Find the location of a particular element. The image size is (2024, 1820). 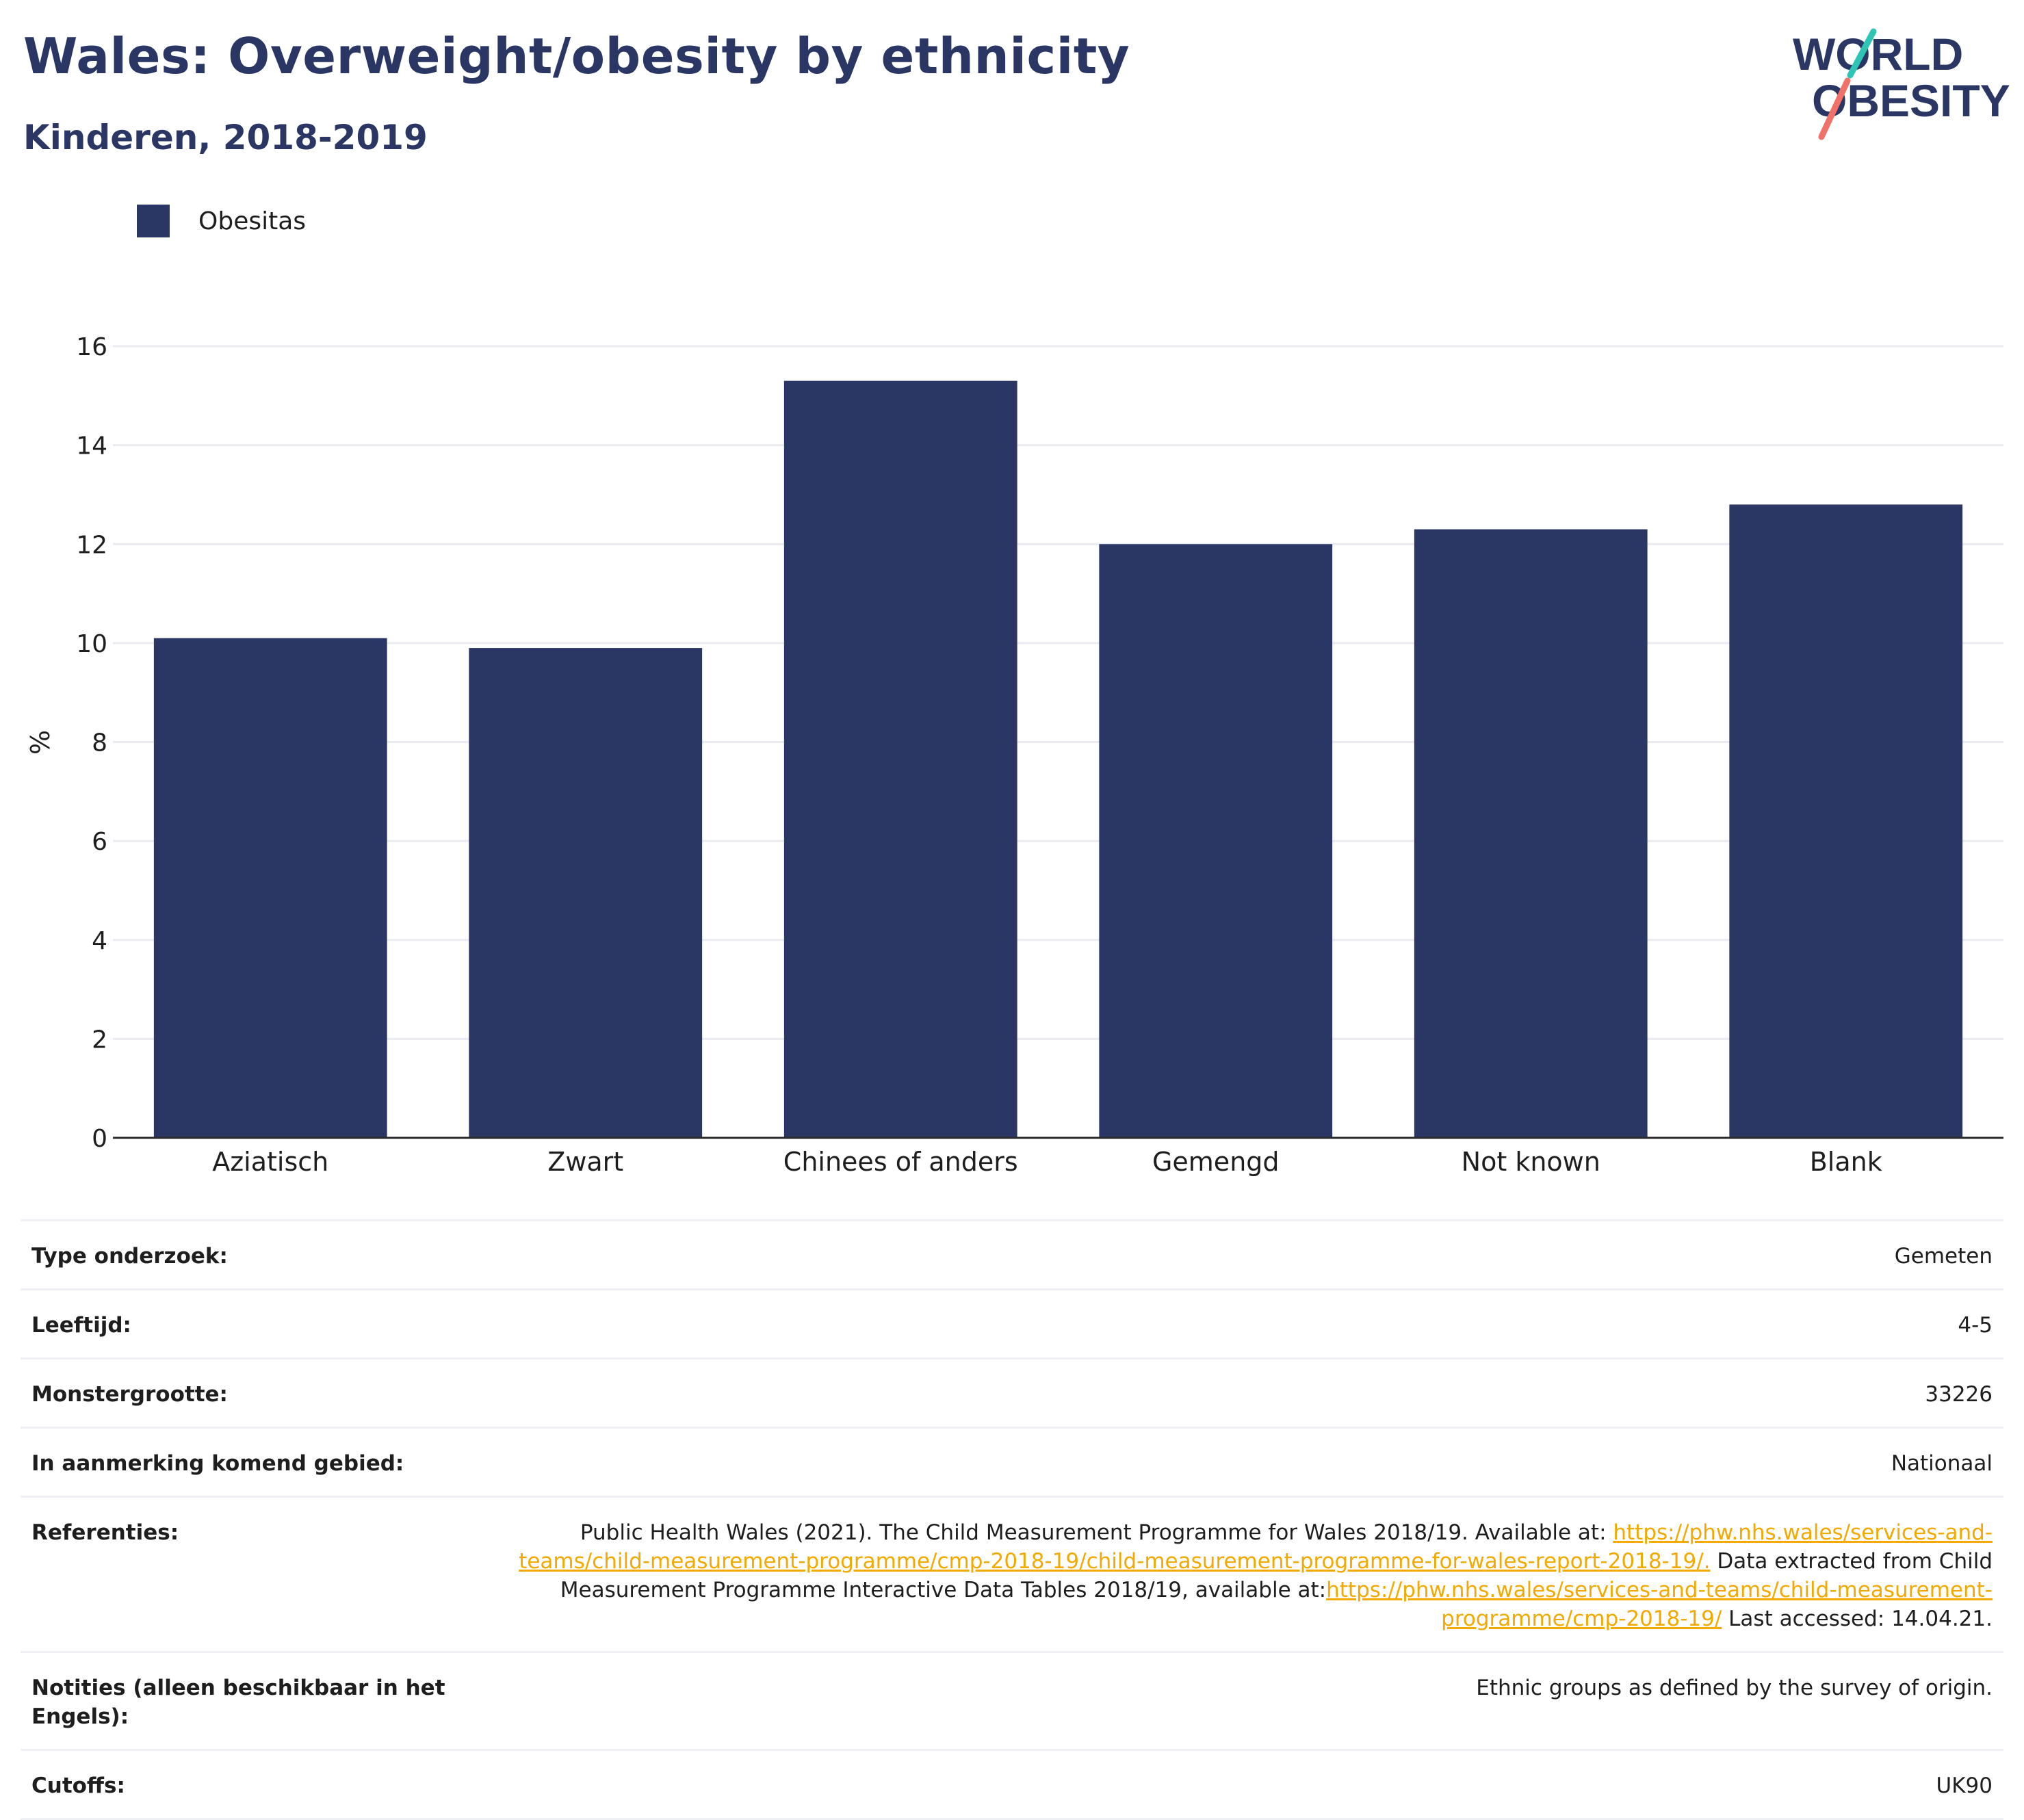

y-tick-label: 12 is located at coordinates (91, 545).